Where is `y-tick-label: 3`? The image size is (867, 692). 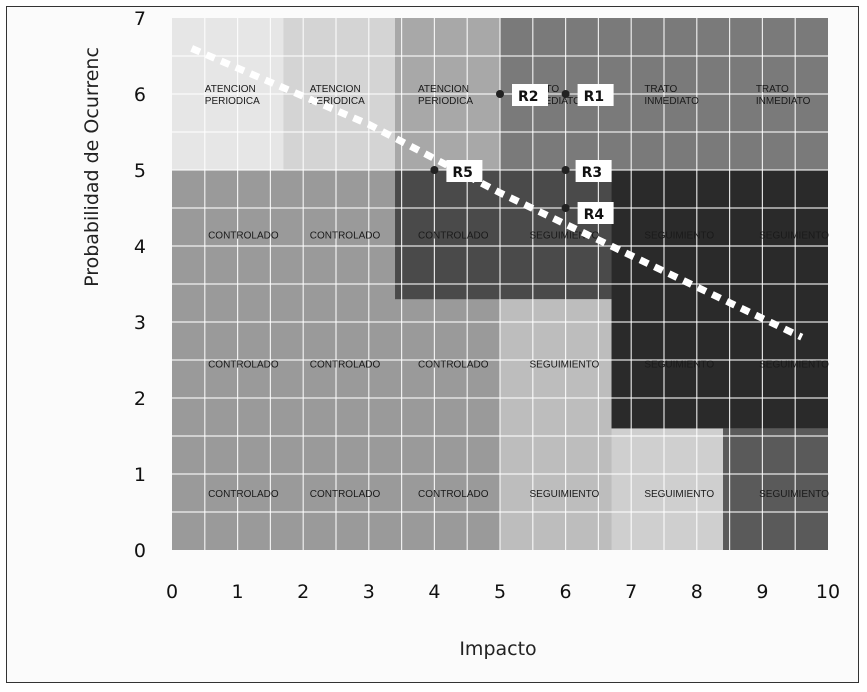
y-tick-label: 3 is located at coordinates (140, 323).